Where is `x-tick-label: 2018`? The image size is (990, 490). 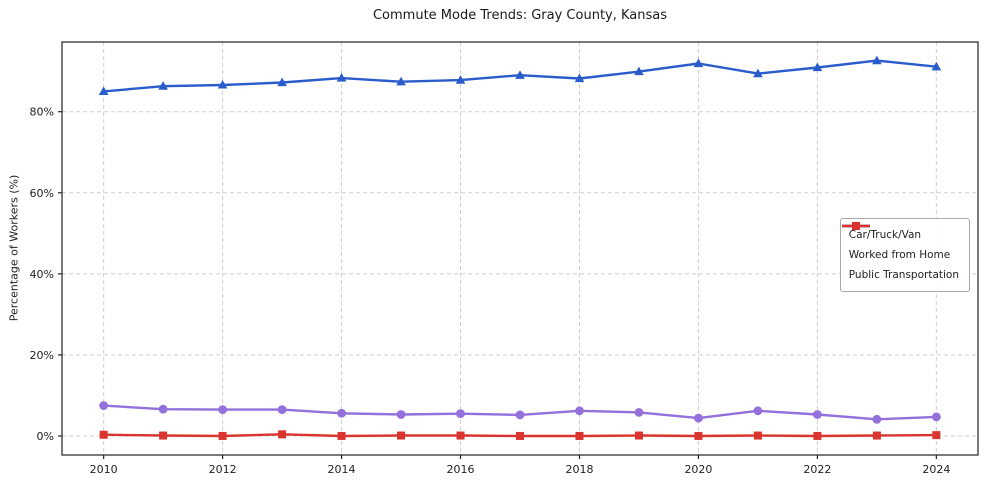
x-tick-label: 2018 is located at coordinates (579, 469).